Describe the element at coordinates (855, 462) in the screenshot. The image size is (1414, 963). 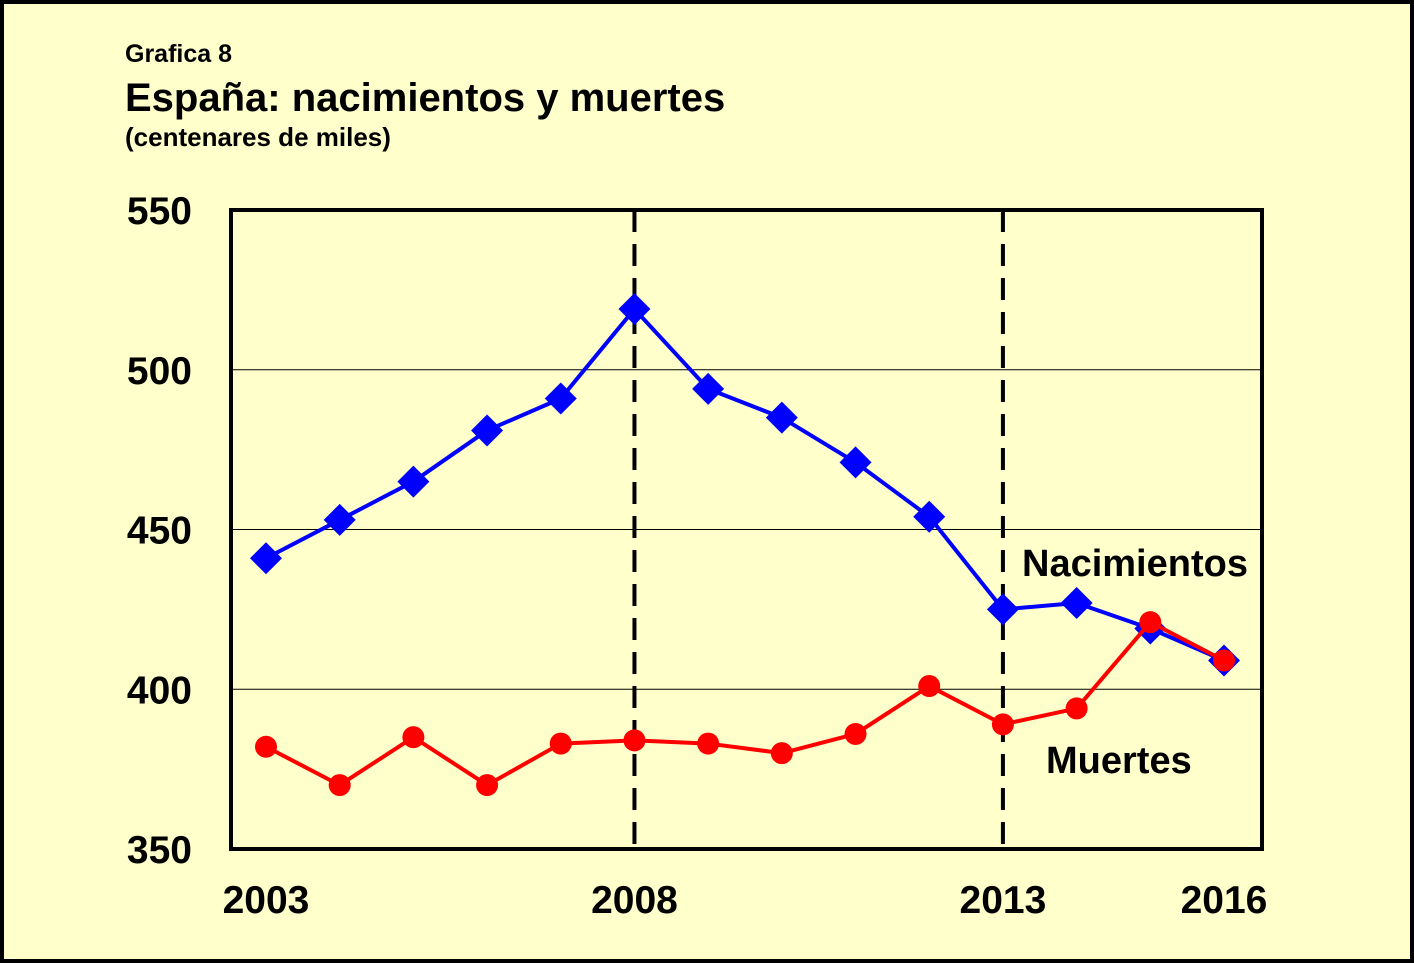
I see `data-point-nacimientos-2011` at that location.